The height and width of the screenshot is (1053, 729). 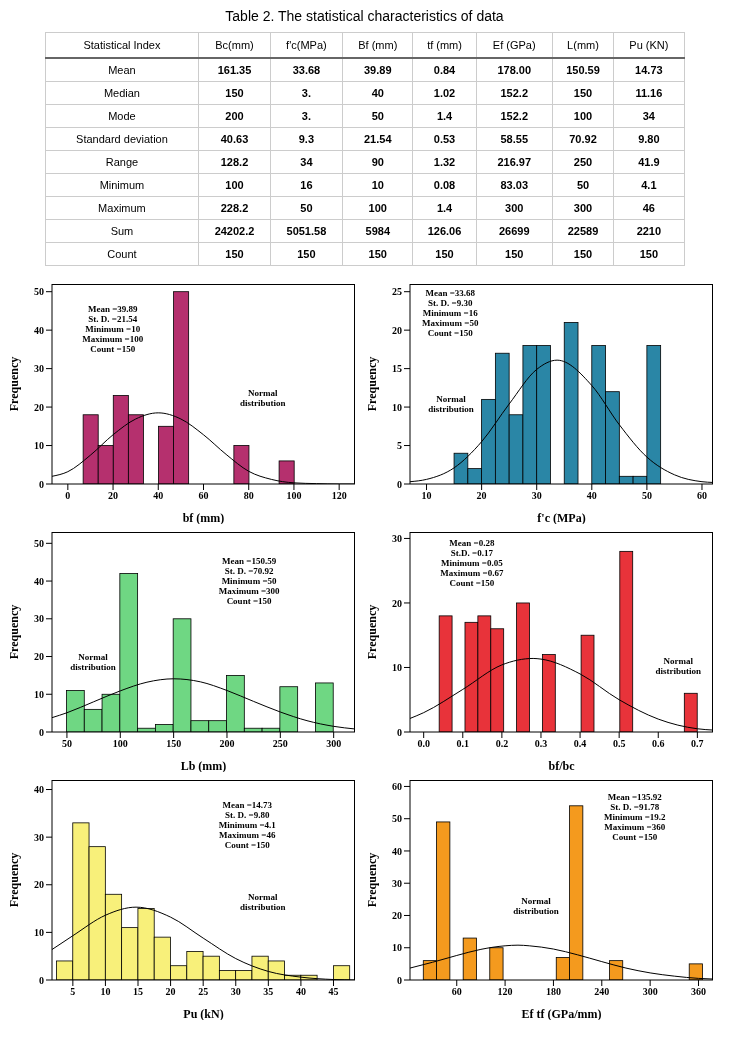 I want to click on x-tick-label: 100, so click(x=120, y=744).